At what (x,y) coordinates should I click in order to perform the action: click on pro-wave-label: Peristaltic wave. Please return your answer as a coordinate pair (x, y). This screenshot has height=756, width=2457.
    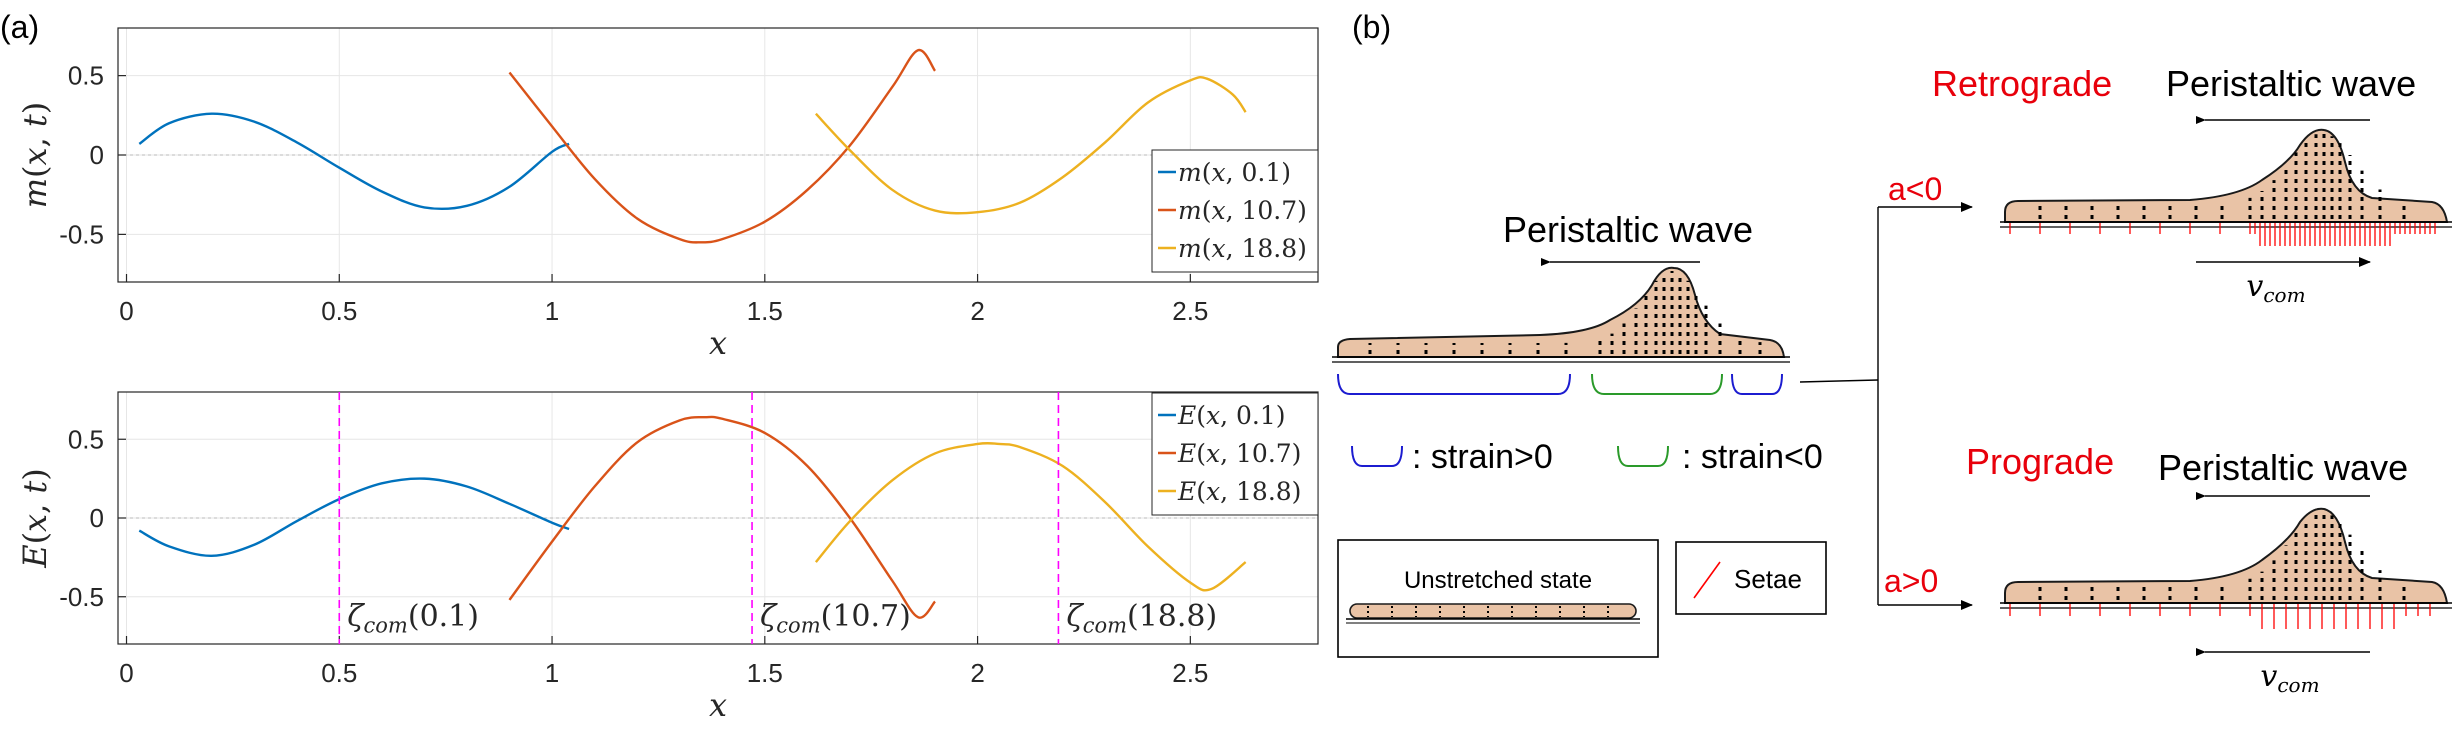
    Looking at the image, I should click on (2283, 467).